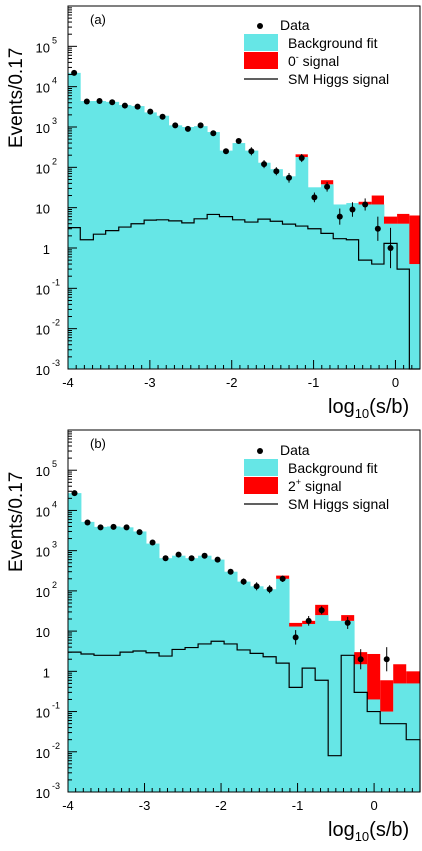 The width and height of the screenshot is (422, 851). What do you see at coordinates (315, 485) in the screenshot?
I see `legend-signal-text: 2+ signal` at bounding box center [315, 485].